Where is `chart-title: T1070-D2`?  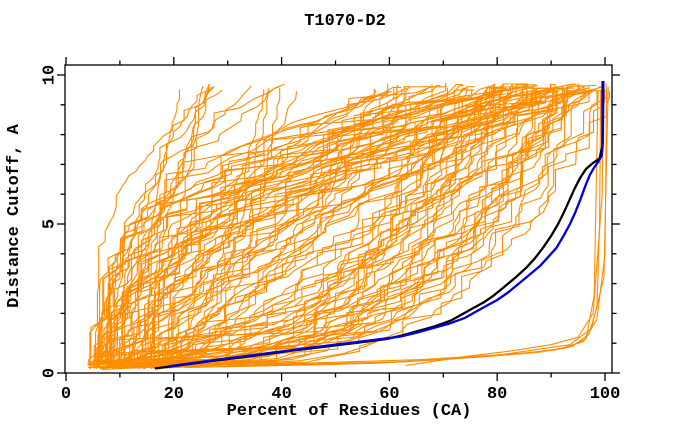 chart-title: T1070-D2 is located at coordinates (345, 21).